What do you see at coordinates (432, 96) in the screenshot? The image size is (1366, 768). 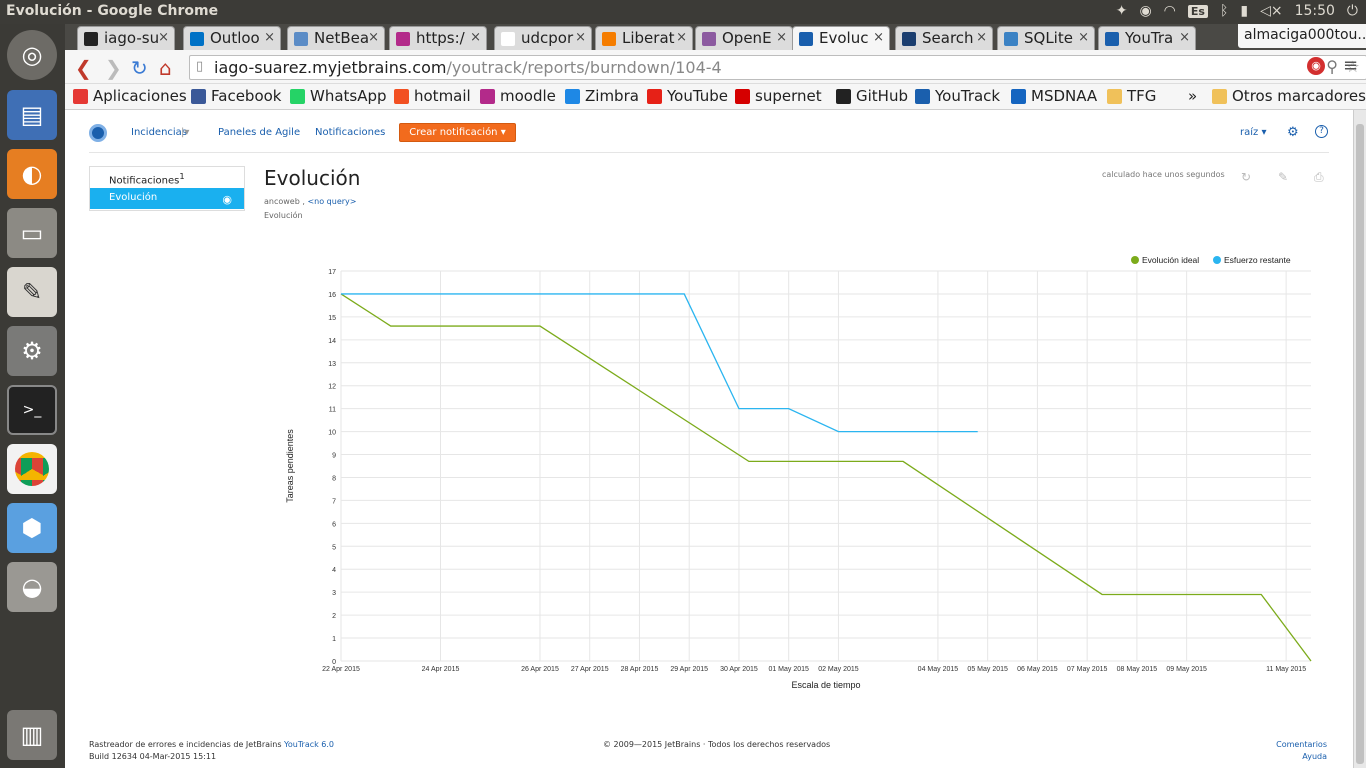 I see `bookmark-item: hotmail` at bounding box center [432, 96].